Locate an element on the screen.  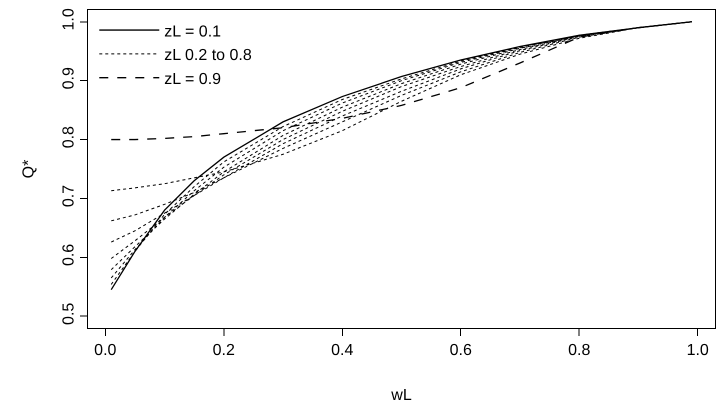
legend-label: zL = 0.9 is located at coordinates (193, 79).